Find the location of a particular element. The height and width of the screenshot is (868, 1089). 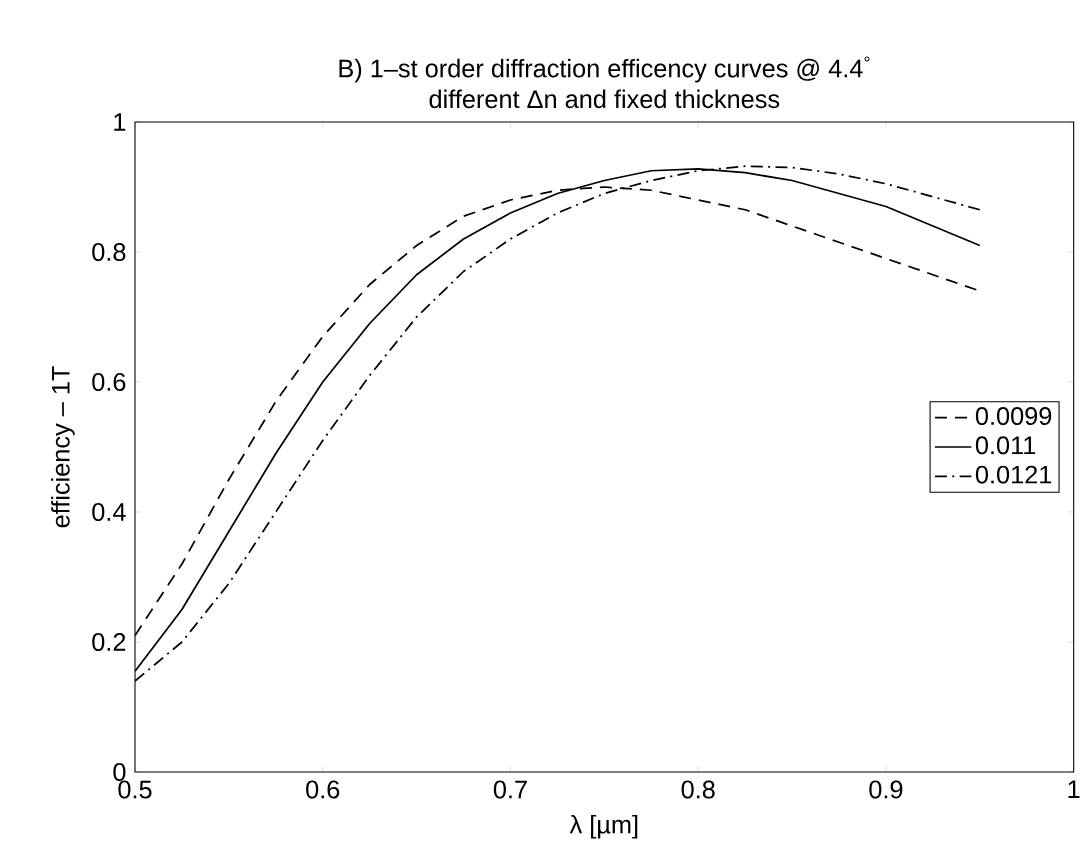

y-tick-label: 0.4 is located at coordinates (109, 512).